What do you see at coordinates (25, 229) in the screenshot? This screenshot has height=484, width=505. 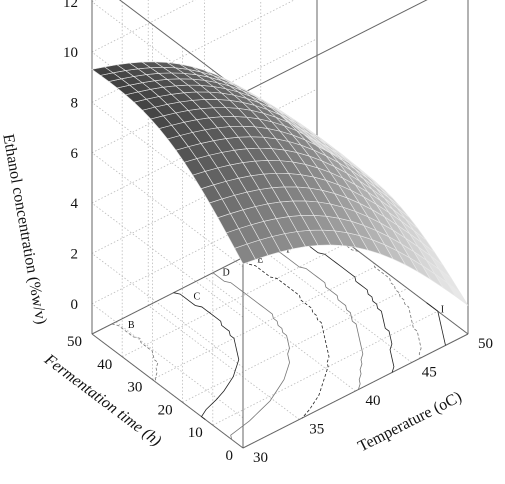 I see `z-axis-title: Ethanol concentration (%w/v)` at bounding box center [25, 229].